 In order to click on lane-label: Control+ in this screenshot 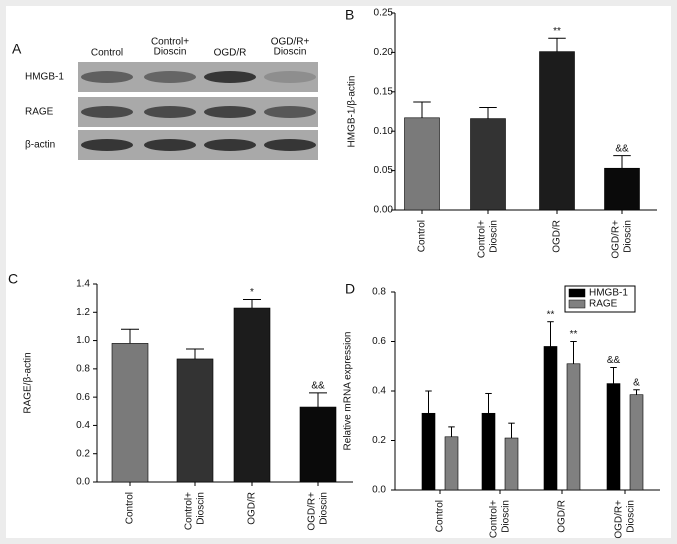, I will do `click(170, 42)`.